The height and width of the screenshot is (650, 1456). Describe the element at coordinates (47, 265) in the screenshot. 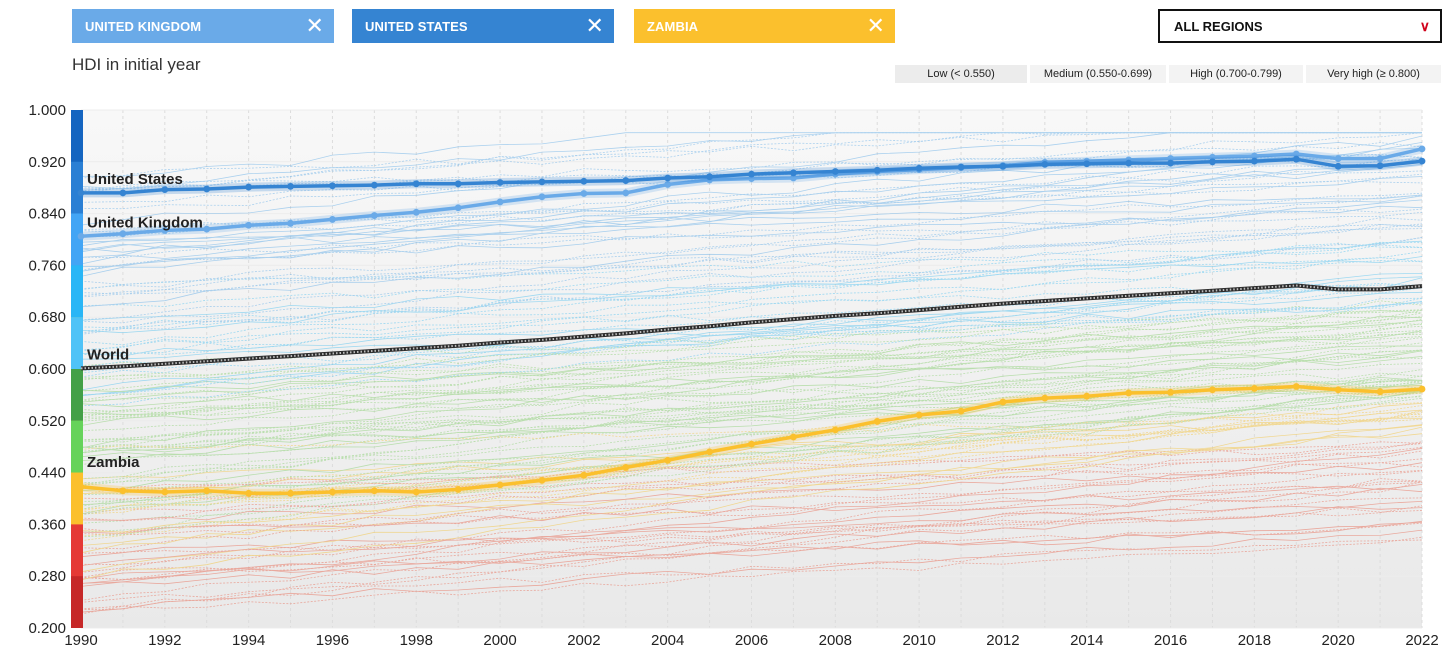

I see `y-tick-label: 0.760` at that location.